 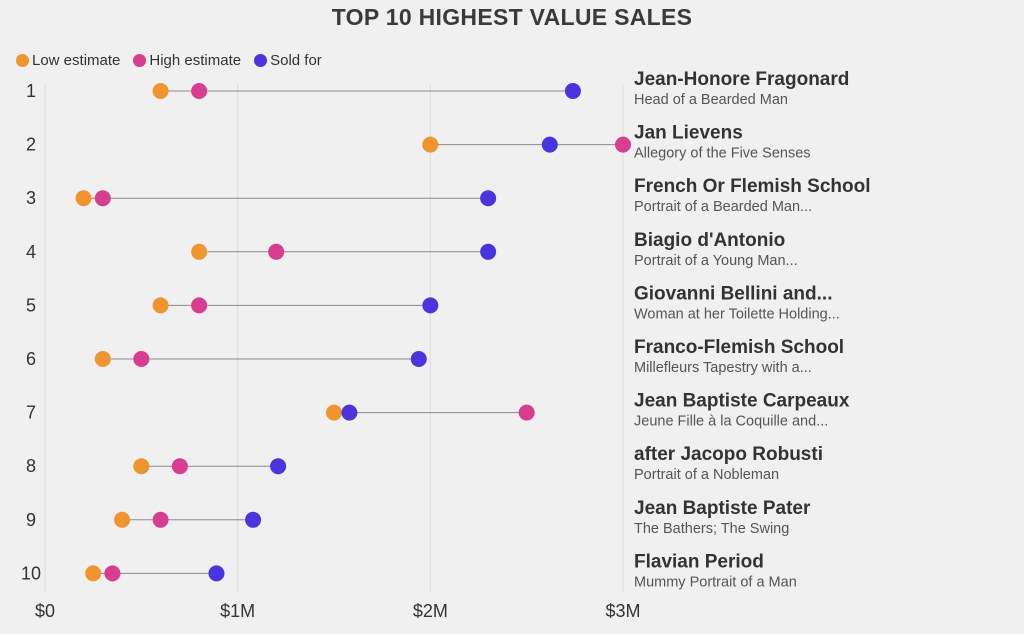 What do you see at coordinates (31, 91) in the screenshot?
I see `rank-label: 1` at bounding box center [31, 91].